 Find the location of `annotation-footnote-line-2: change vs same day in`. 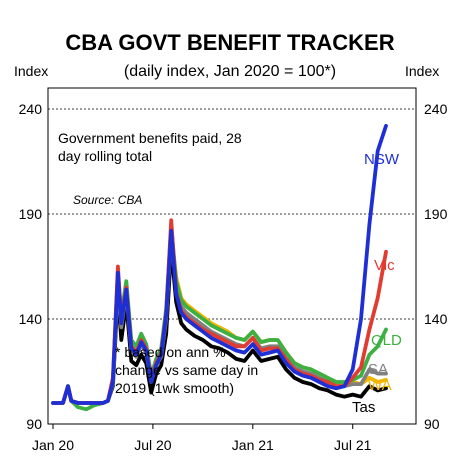

annotation-footnote-line-2: change vs same day in is located at coordinates (186, 370).